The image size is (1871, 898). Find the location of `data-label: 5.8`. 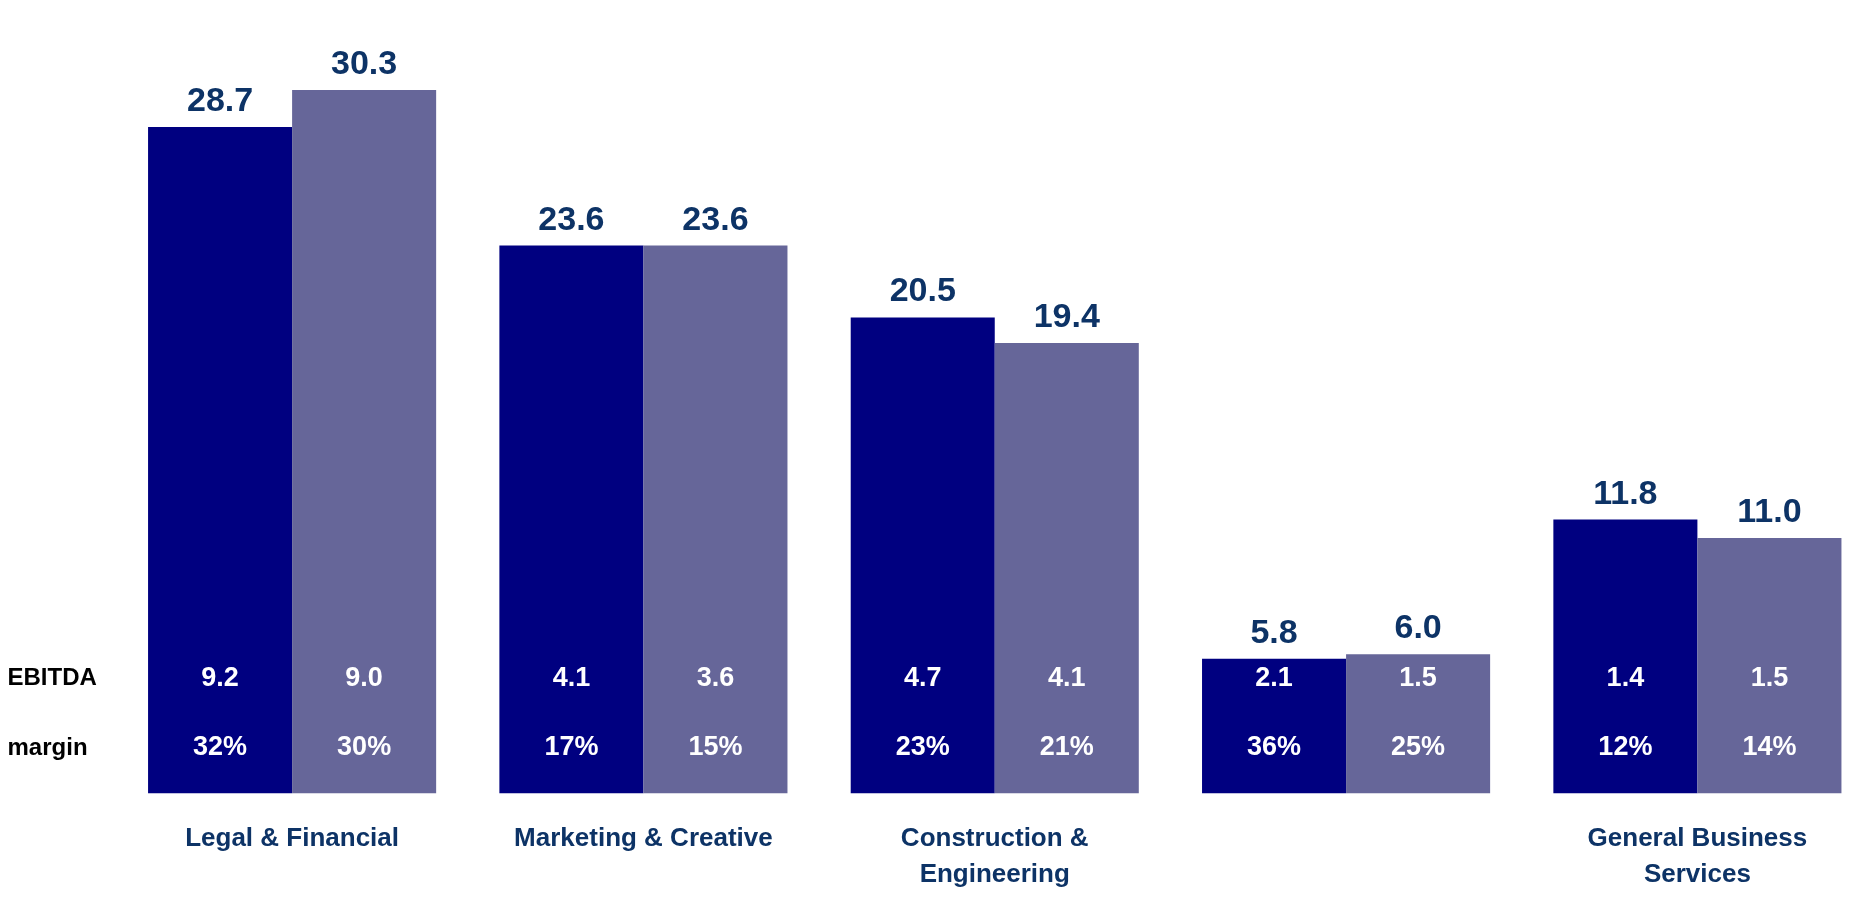

data-label: 5.8 is located at coordinates (1274, 630).